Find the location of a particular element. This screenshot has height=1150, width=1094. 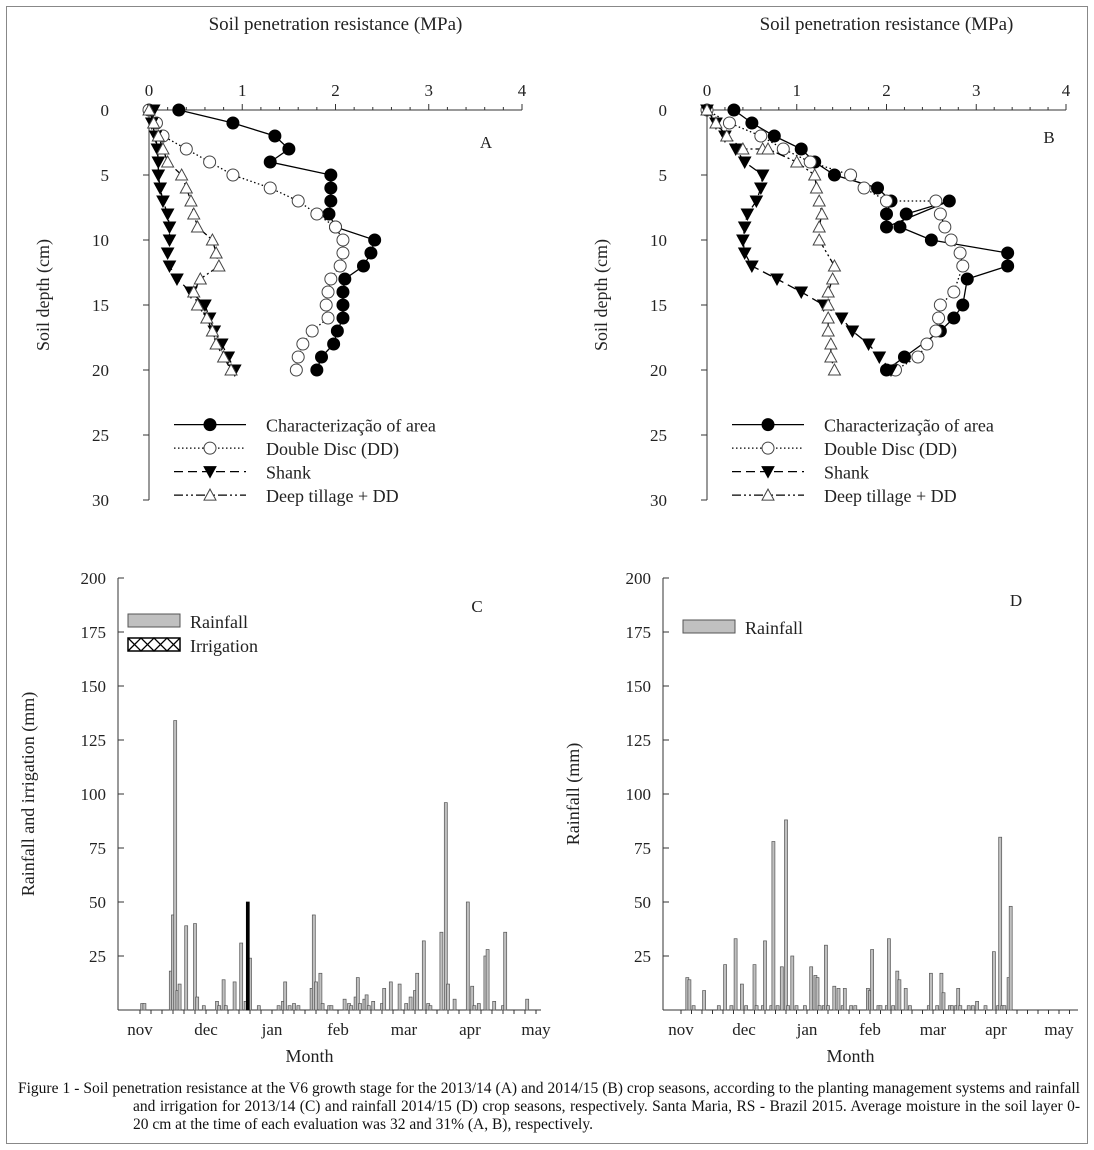

y-tick-label-A: 0 is located at coordinates (105, 110).